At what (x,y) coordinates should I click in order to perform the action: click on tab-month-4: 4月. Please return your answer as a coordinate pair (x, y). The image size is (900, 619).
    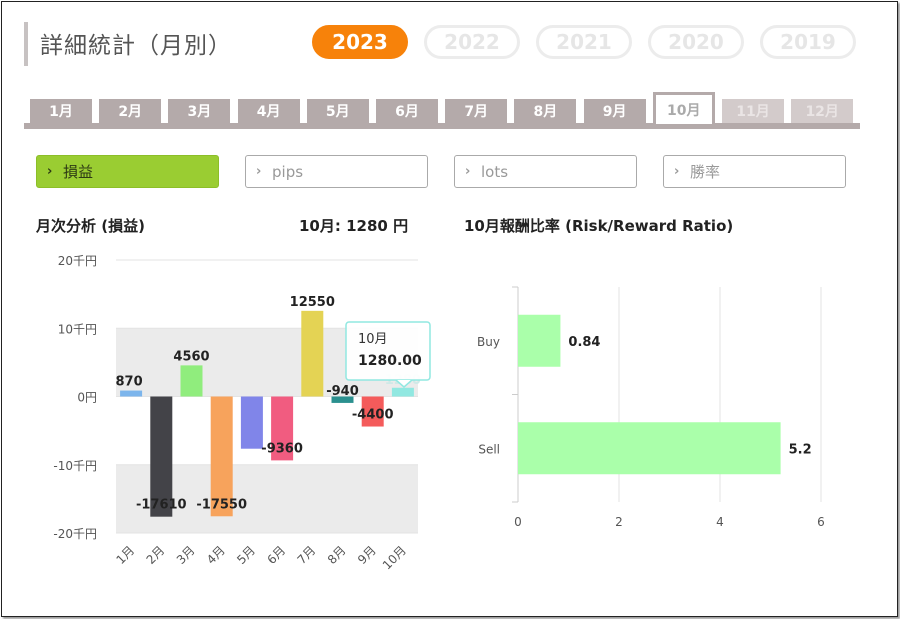
    Looking at the image, I should click on (268, 111).